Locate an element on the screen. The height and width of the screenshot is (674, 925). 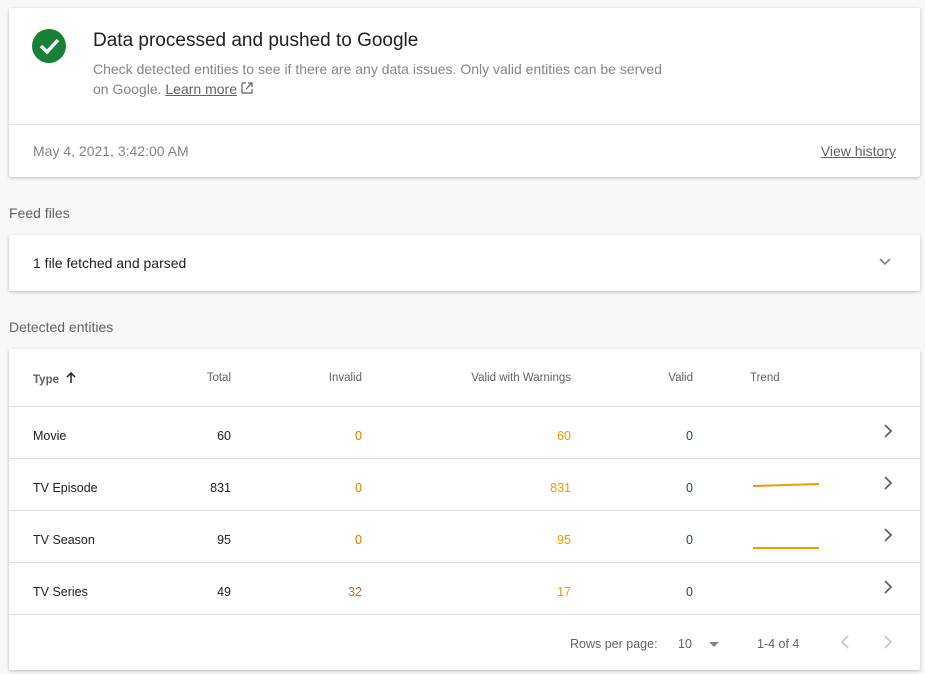
total-cell: 60 is located at coordinates (224, 436).